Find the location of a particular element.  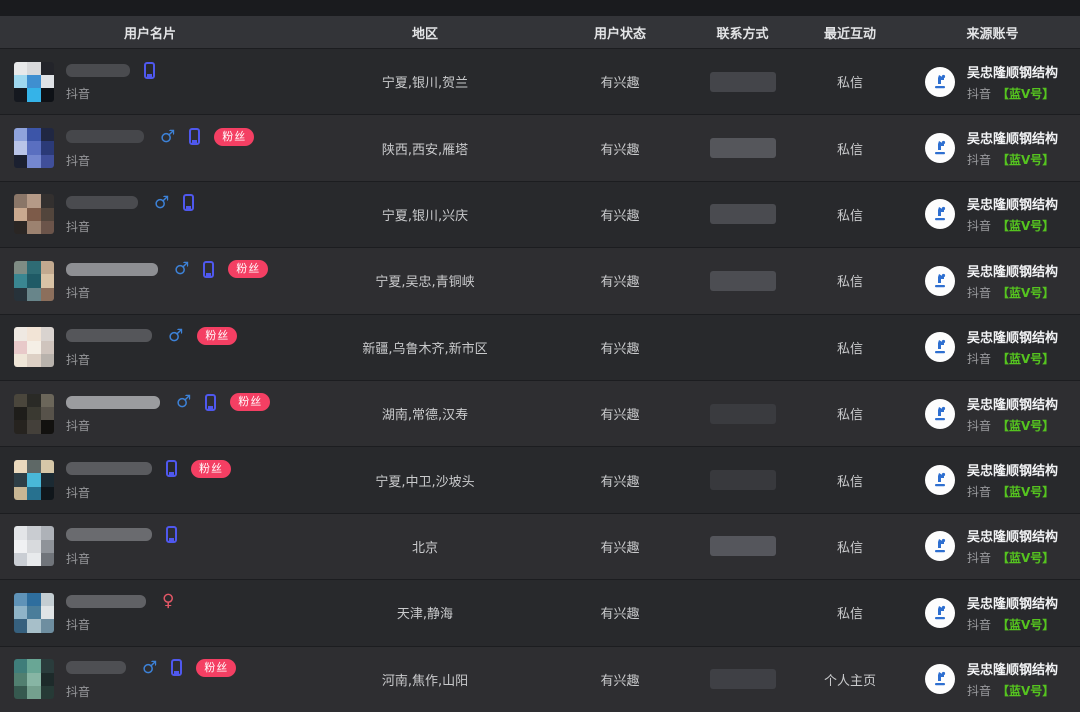

top-strip is located at coordinates (540, 8).